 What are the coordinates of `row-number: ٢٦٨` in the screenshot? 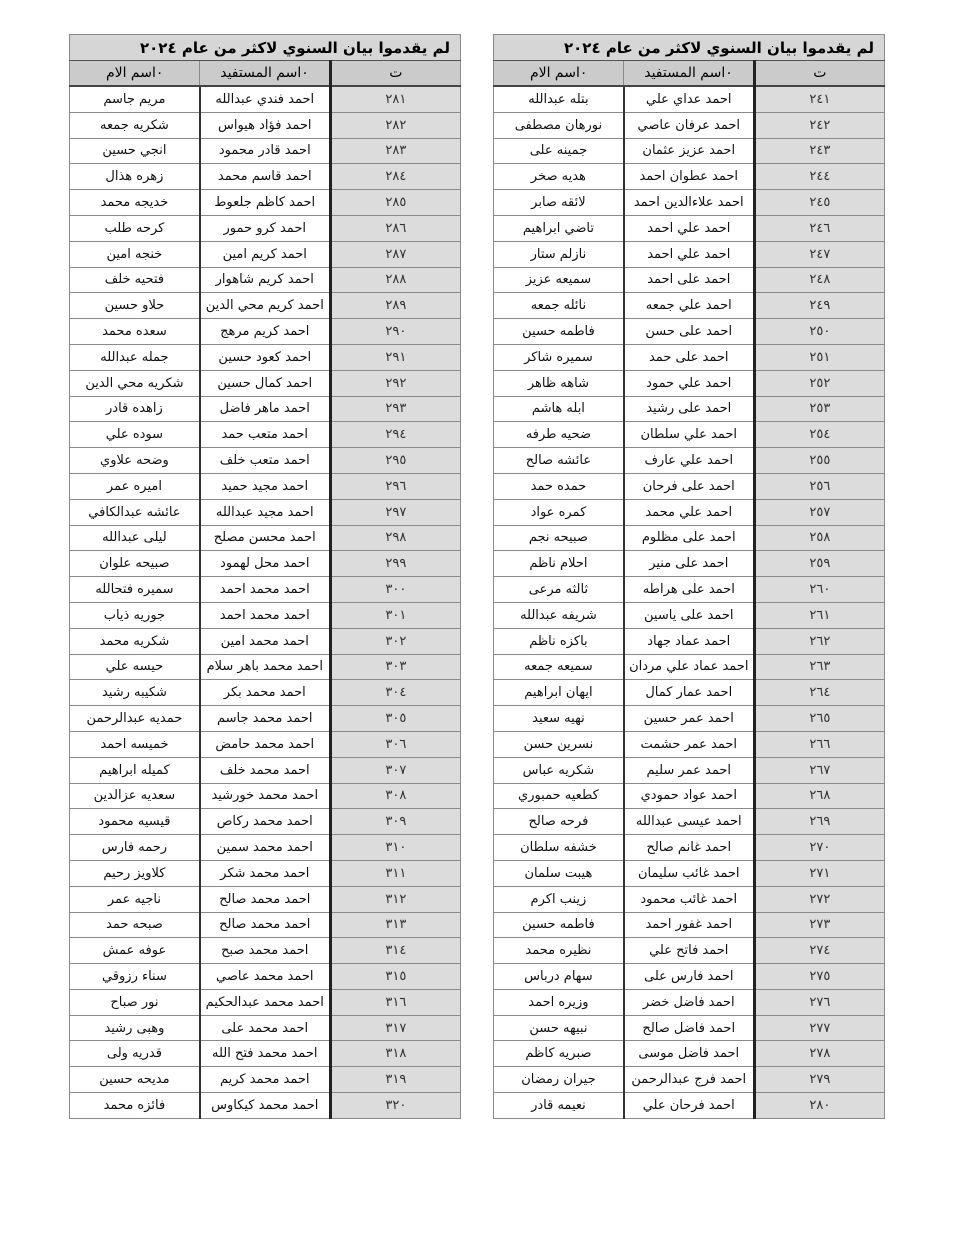 It's located at (819, 796).